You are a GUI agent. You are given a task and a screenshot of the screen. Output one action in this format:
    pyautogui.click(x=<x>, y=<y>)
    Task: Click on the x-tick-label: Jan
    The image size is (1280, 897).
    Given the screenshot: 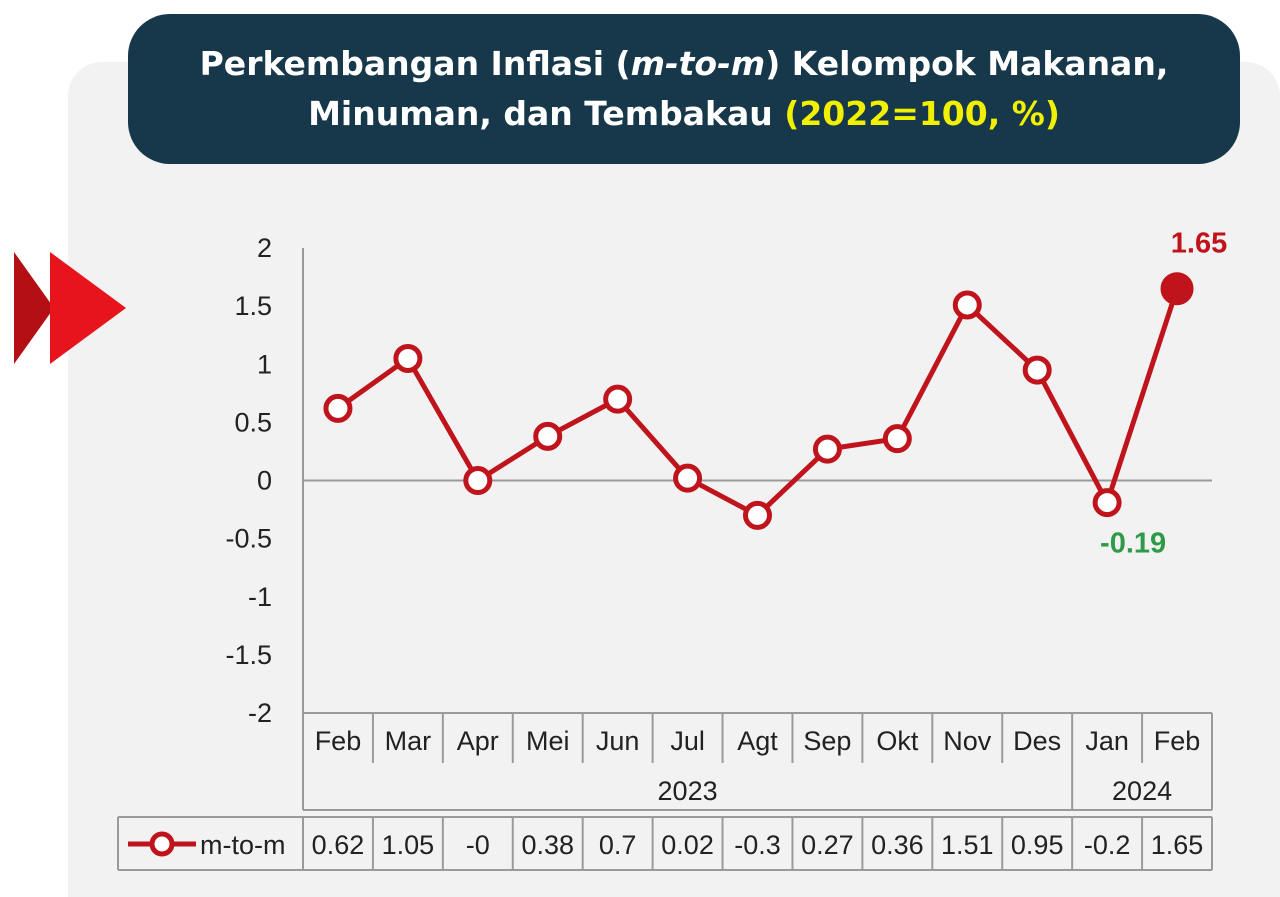 What is the action you would take?
    pyautogui.click(x=1107, y=741)
    